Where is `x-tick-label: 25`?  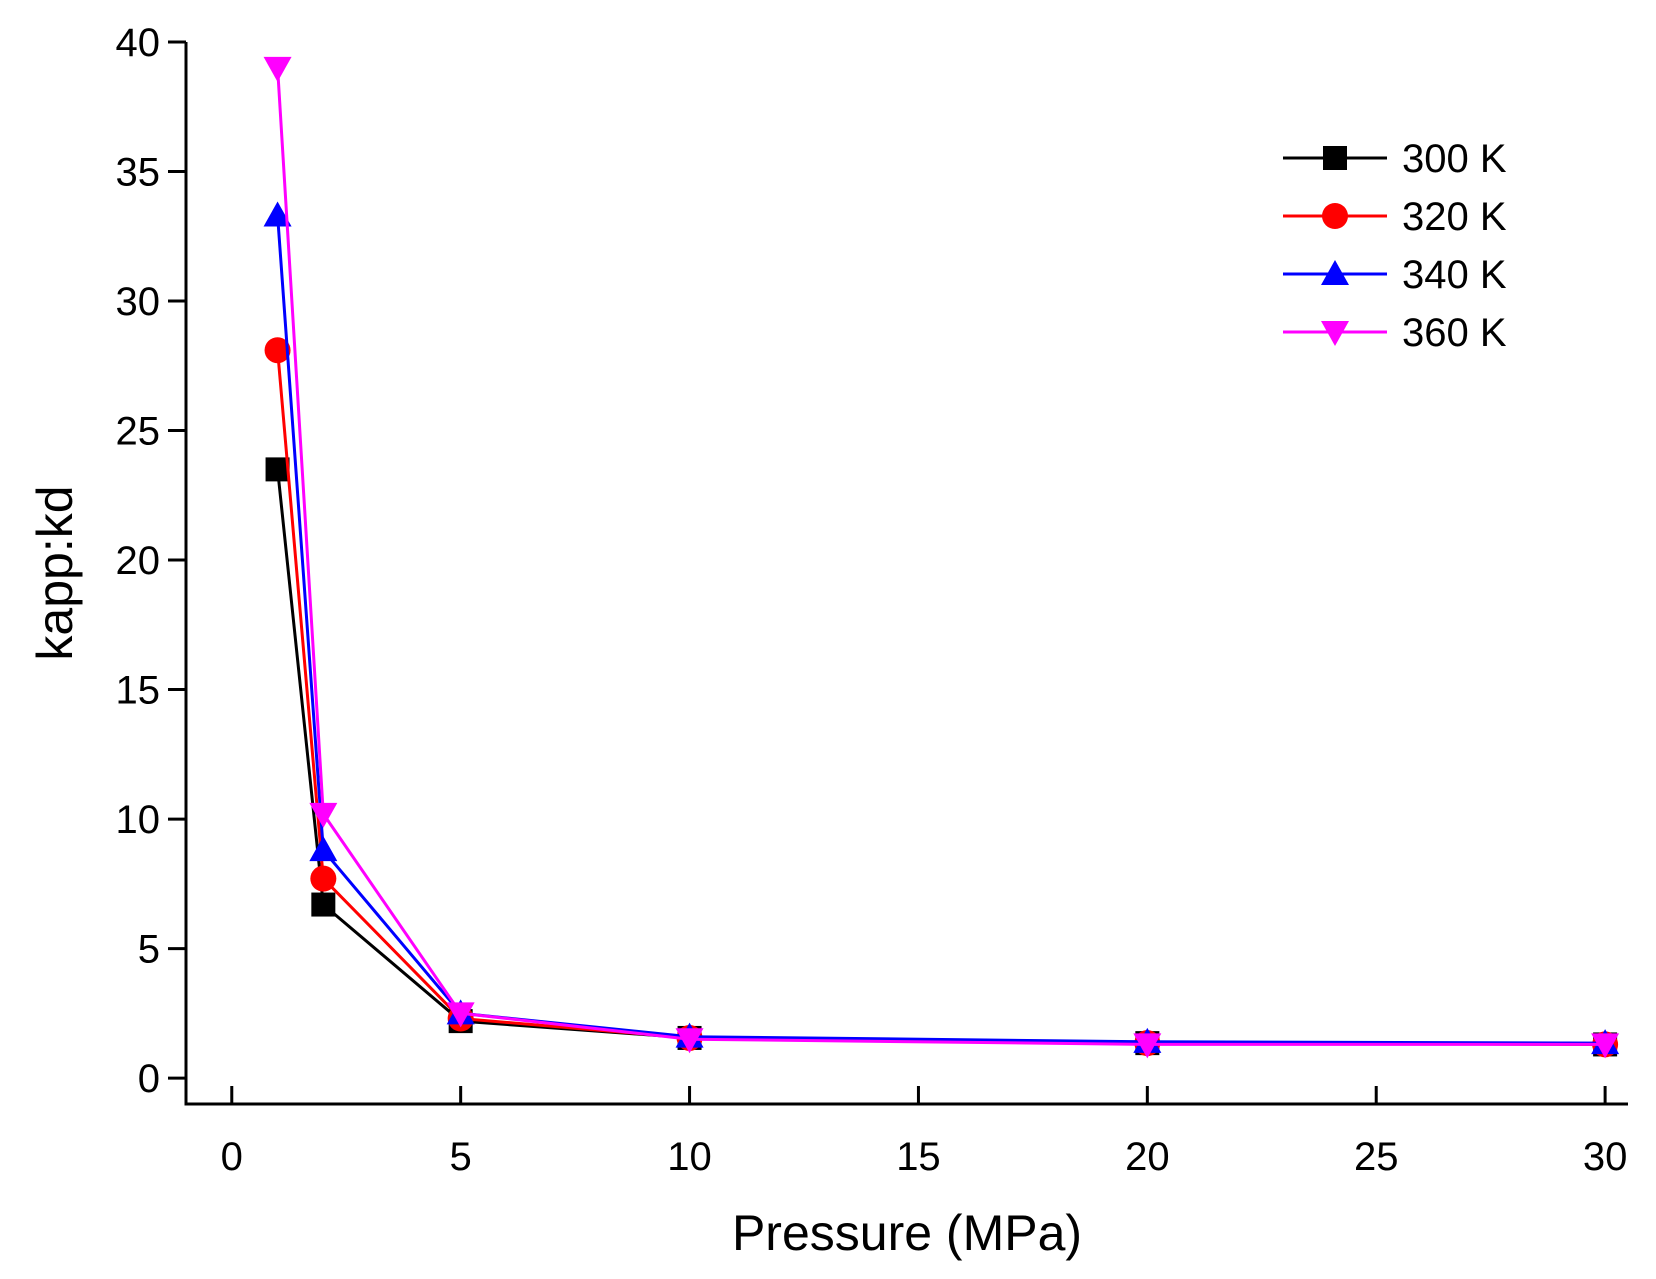
x-tick-label: 25 is located at coordinates (1376, 1157).